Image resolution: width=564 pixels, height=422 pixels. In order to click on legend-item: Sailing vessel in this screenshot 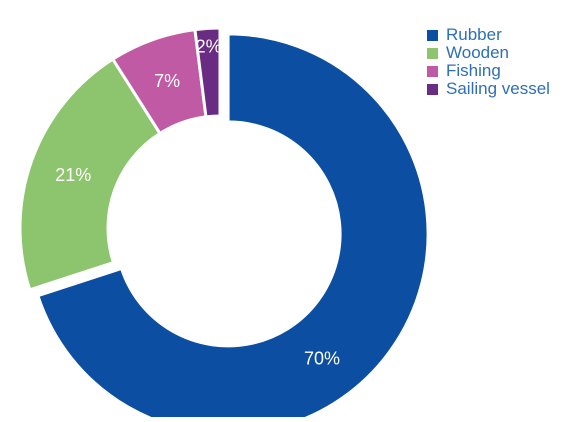, I will do `click(488, 89)`.